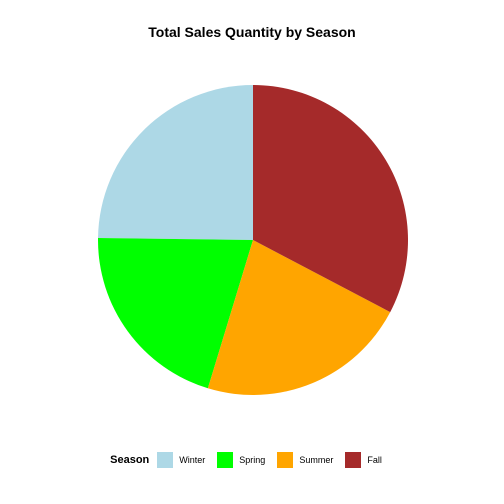 Image resolution: width=504 pixels, height=504 pixels. What do you see at coordinates (363, 460) in the screenshot?
I see `legend-item-fall: Fall` at bounding box center [363, 460].